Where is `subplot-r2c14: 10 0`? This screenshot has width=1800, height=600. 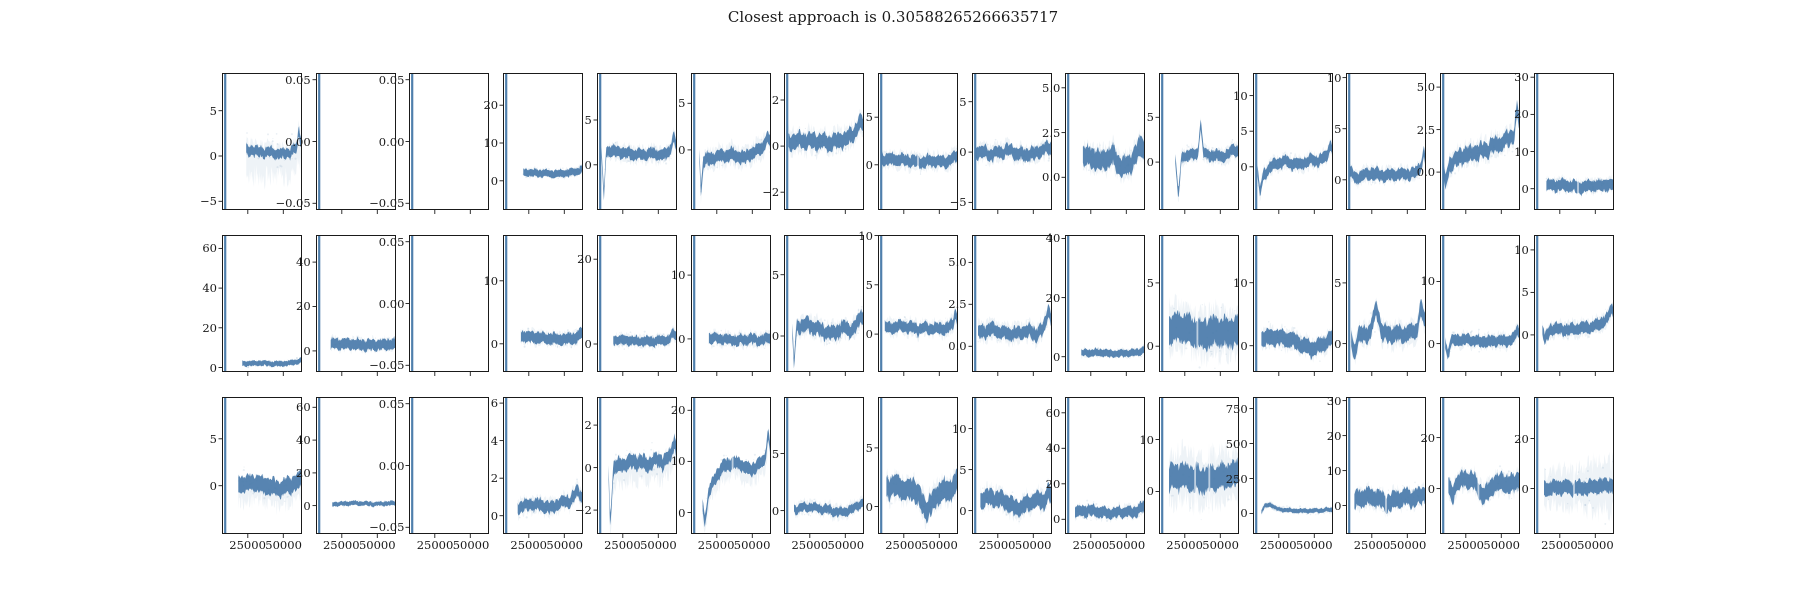
subplot-r2c14: 10 0 is located at coordinates (1470, 305).